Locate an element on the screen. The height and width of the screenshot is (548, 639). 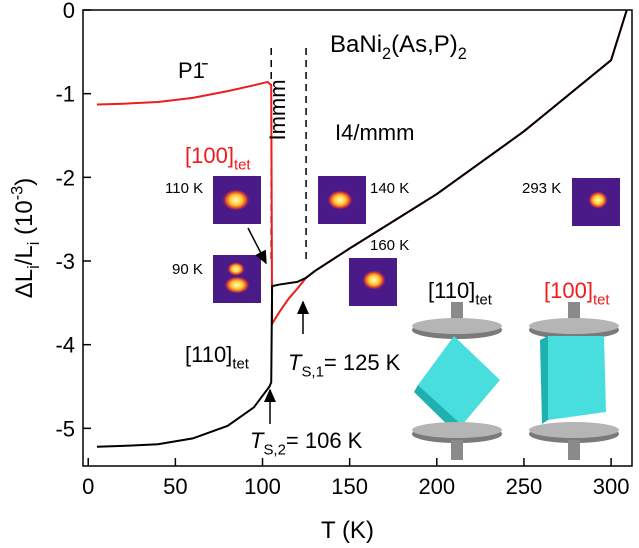
text-part: ) is located at coordinates (24, 182).